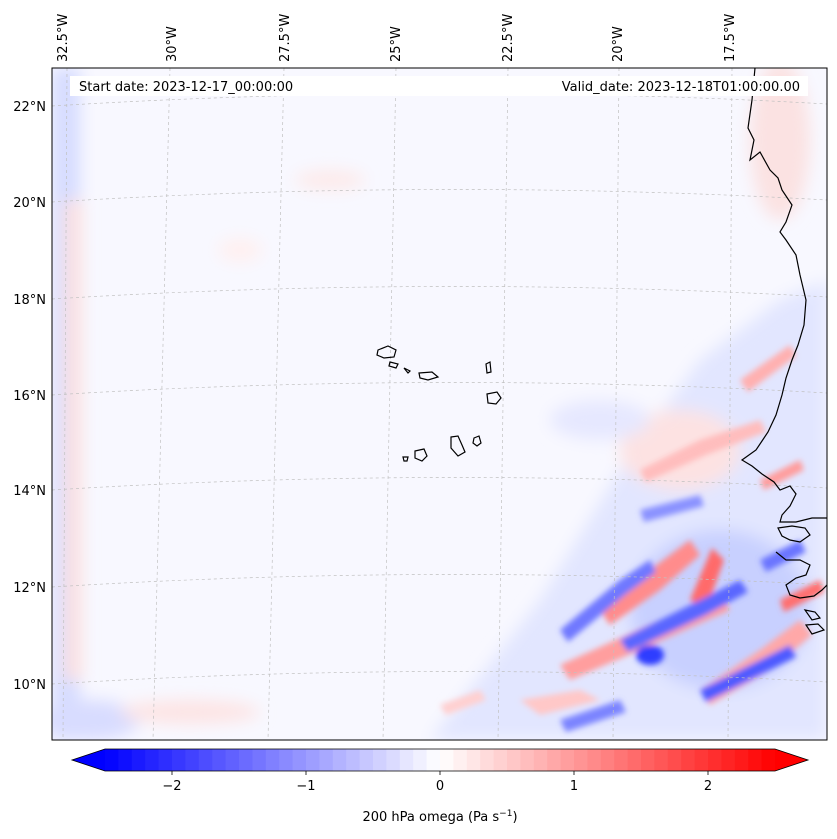  I want to click on colorbar-ticks: −2 −1 0 1 2, so click(437, 782).